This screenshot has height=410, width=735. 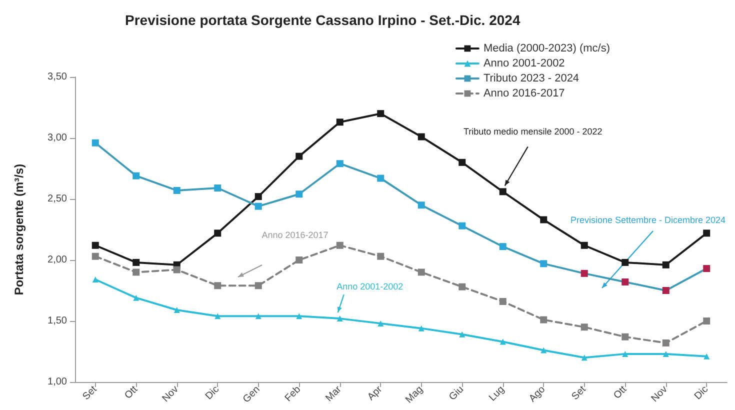 I want to click on x-tick-label: Mar, so click(x=334, y=394).